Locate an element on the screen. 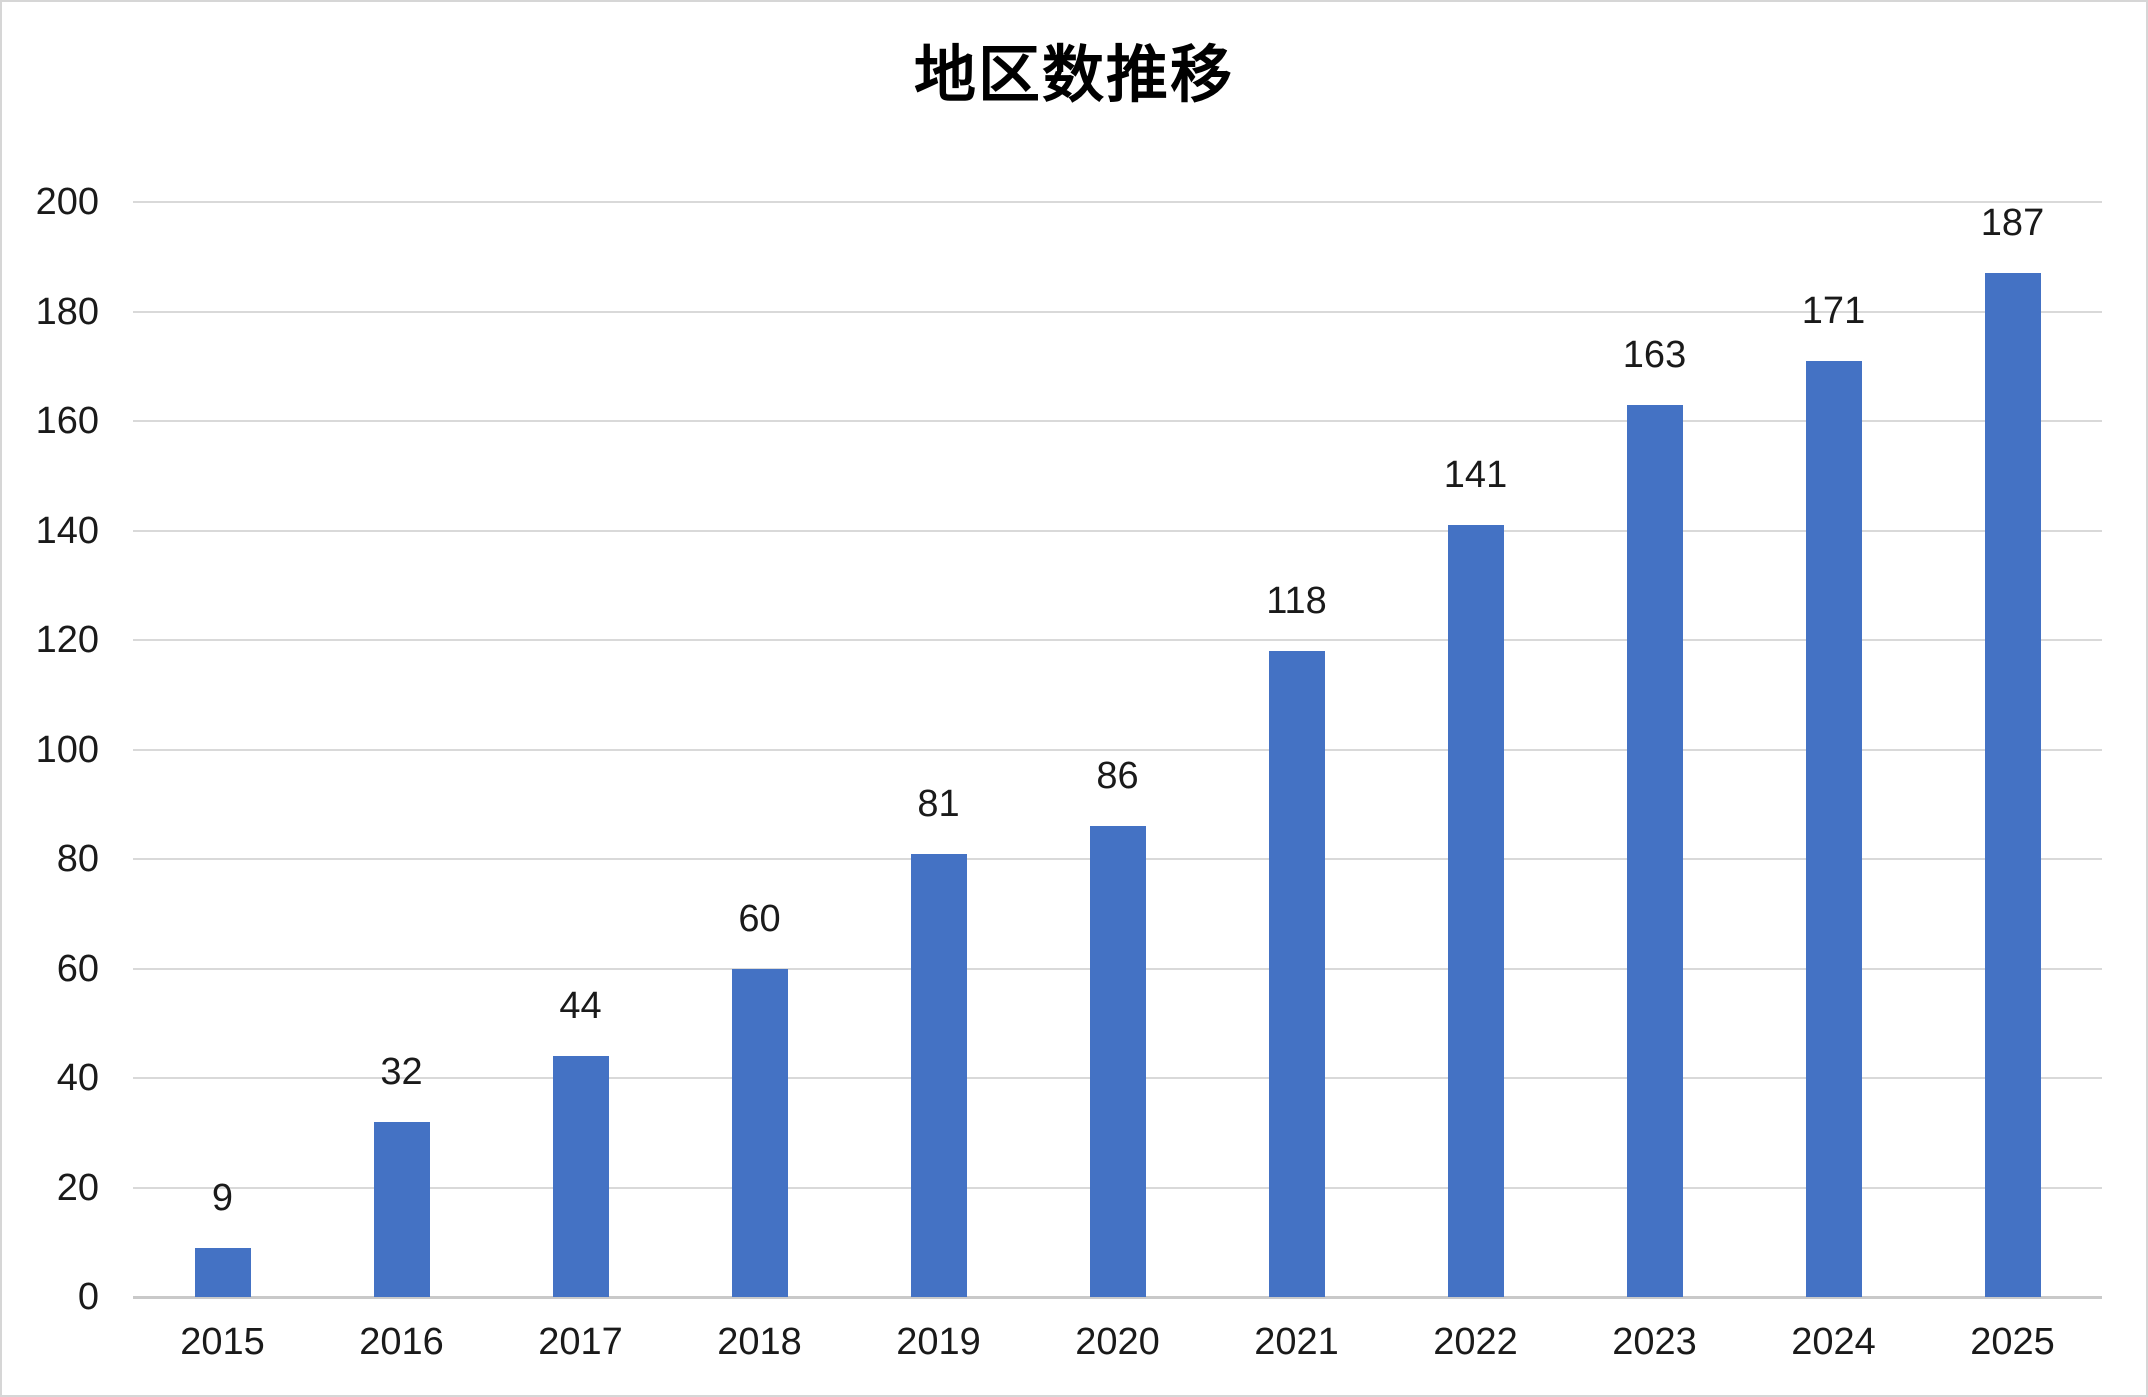 This screenshot has height=1397, width=2148. x-tick-label: 2016 is located at coordinates (401, 1342).